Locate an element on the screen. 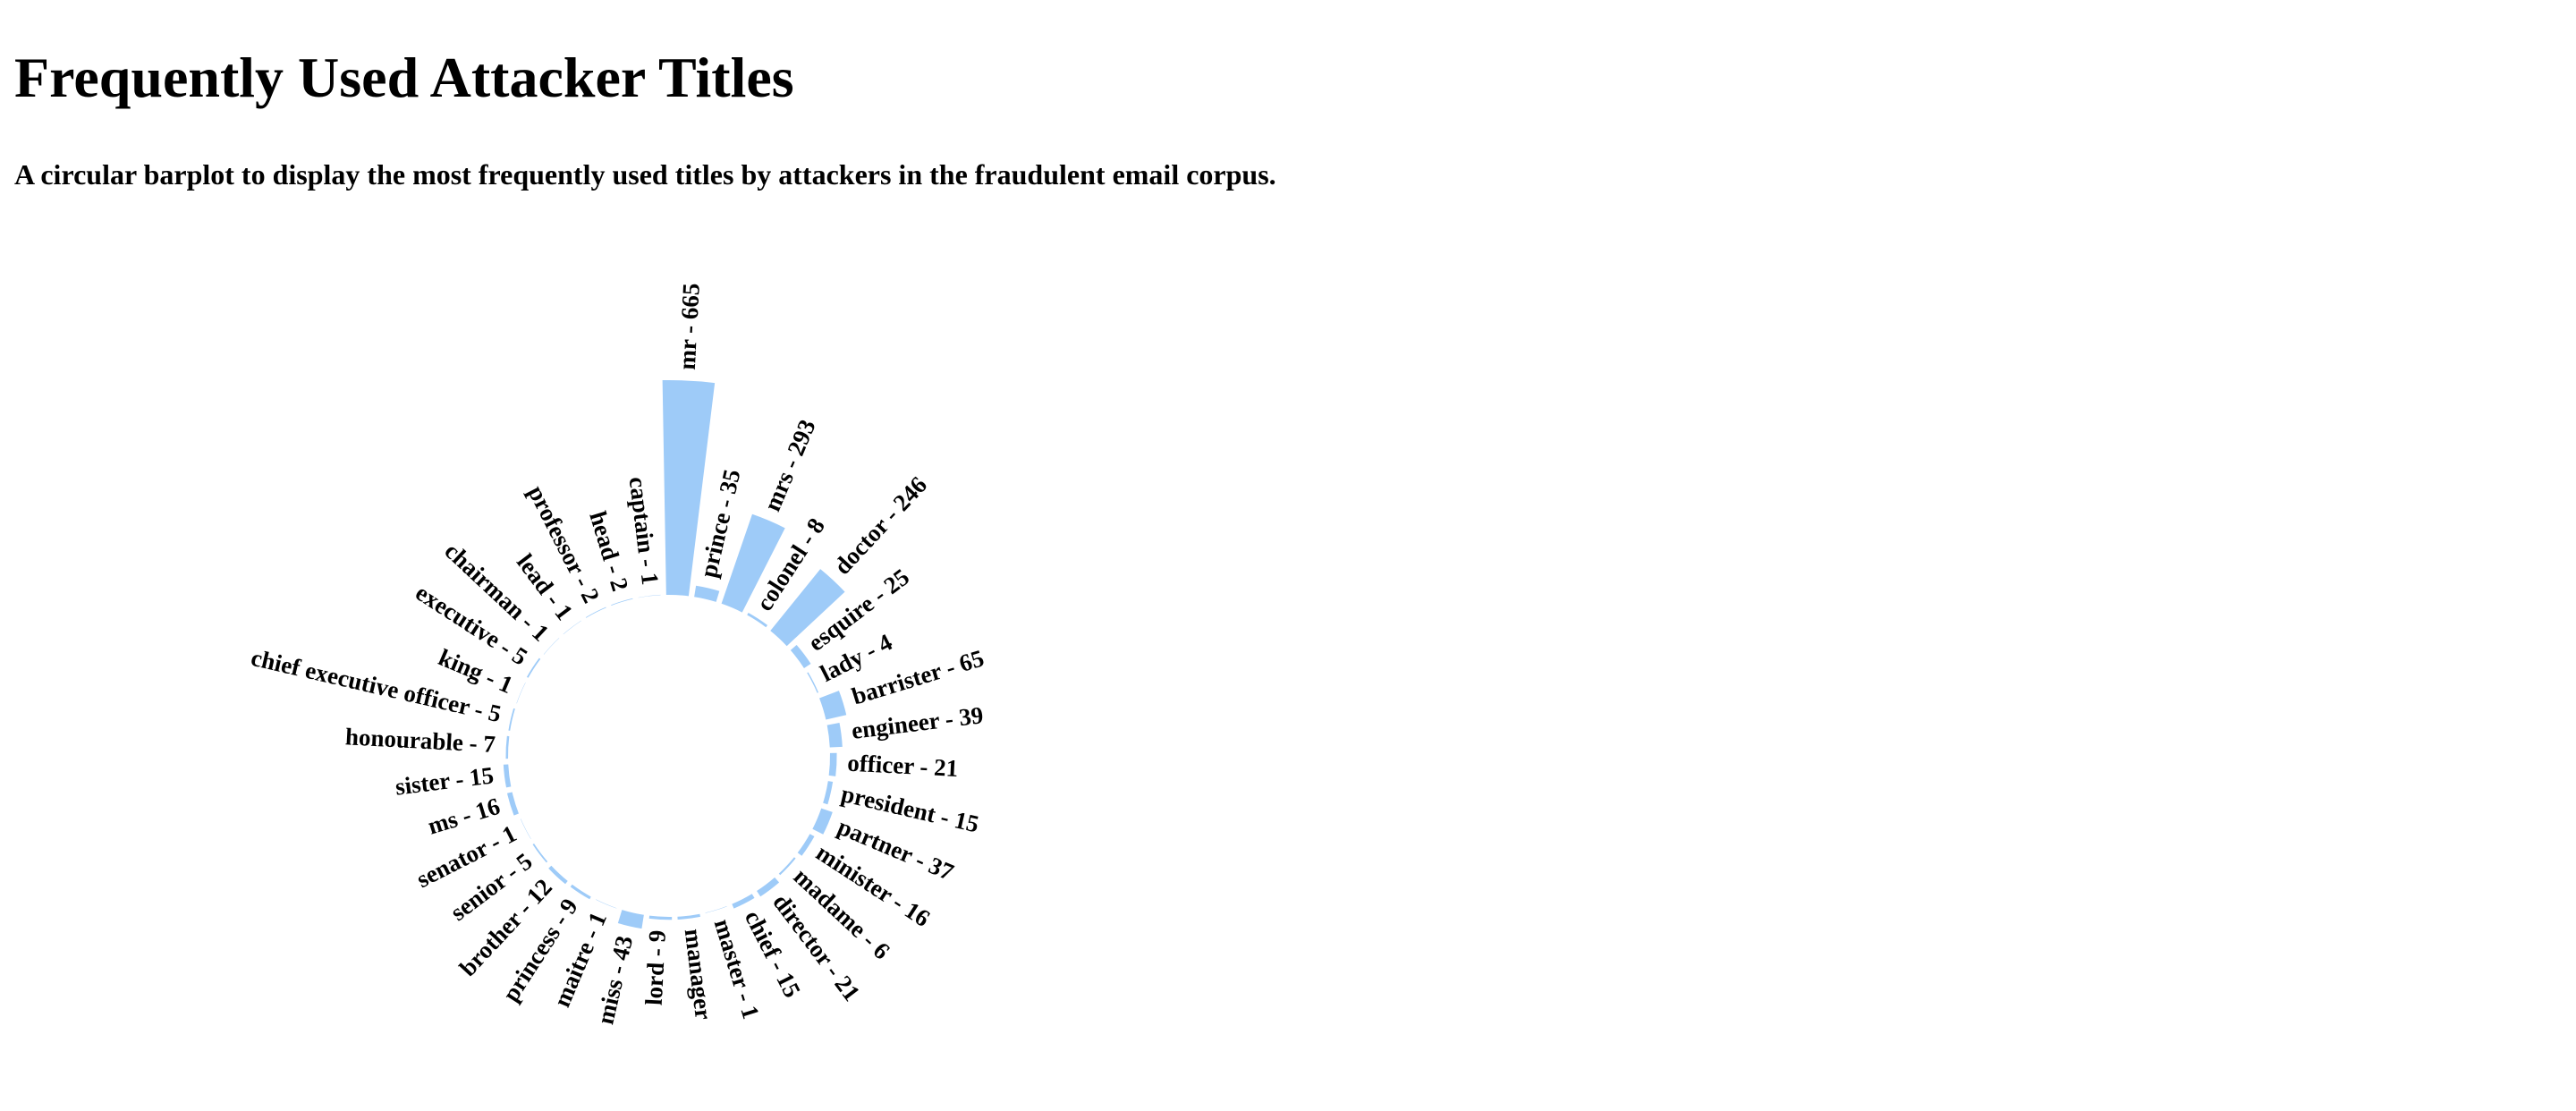  bar-senior is located at coordinates (540, 853).